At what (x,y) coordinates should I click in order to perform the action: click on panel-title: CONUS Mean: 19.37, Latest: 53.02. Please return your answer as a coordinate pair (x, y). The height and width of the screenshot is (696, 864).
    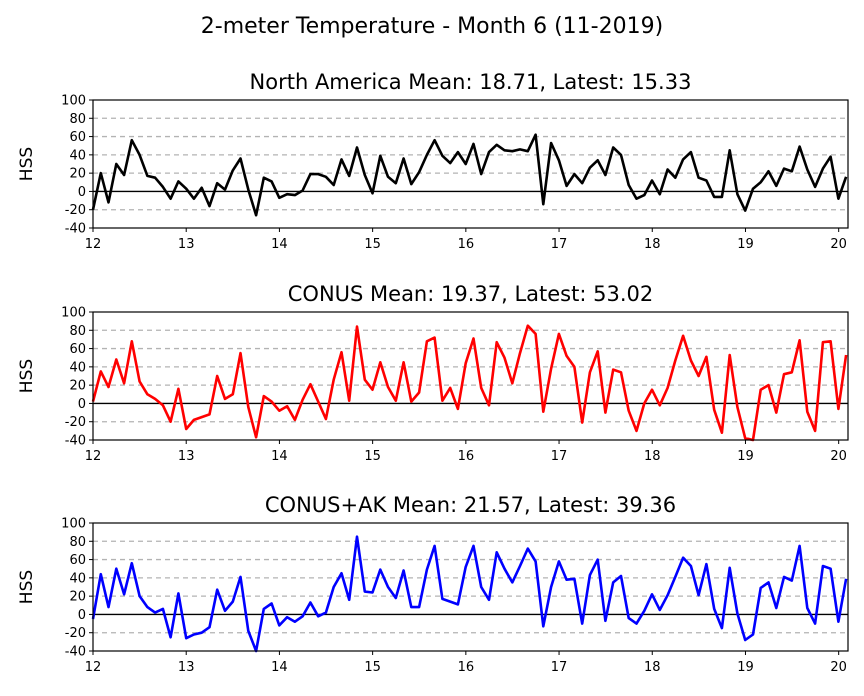
    Looking at the image, I should click on (470, 294).